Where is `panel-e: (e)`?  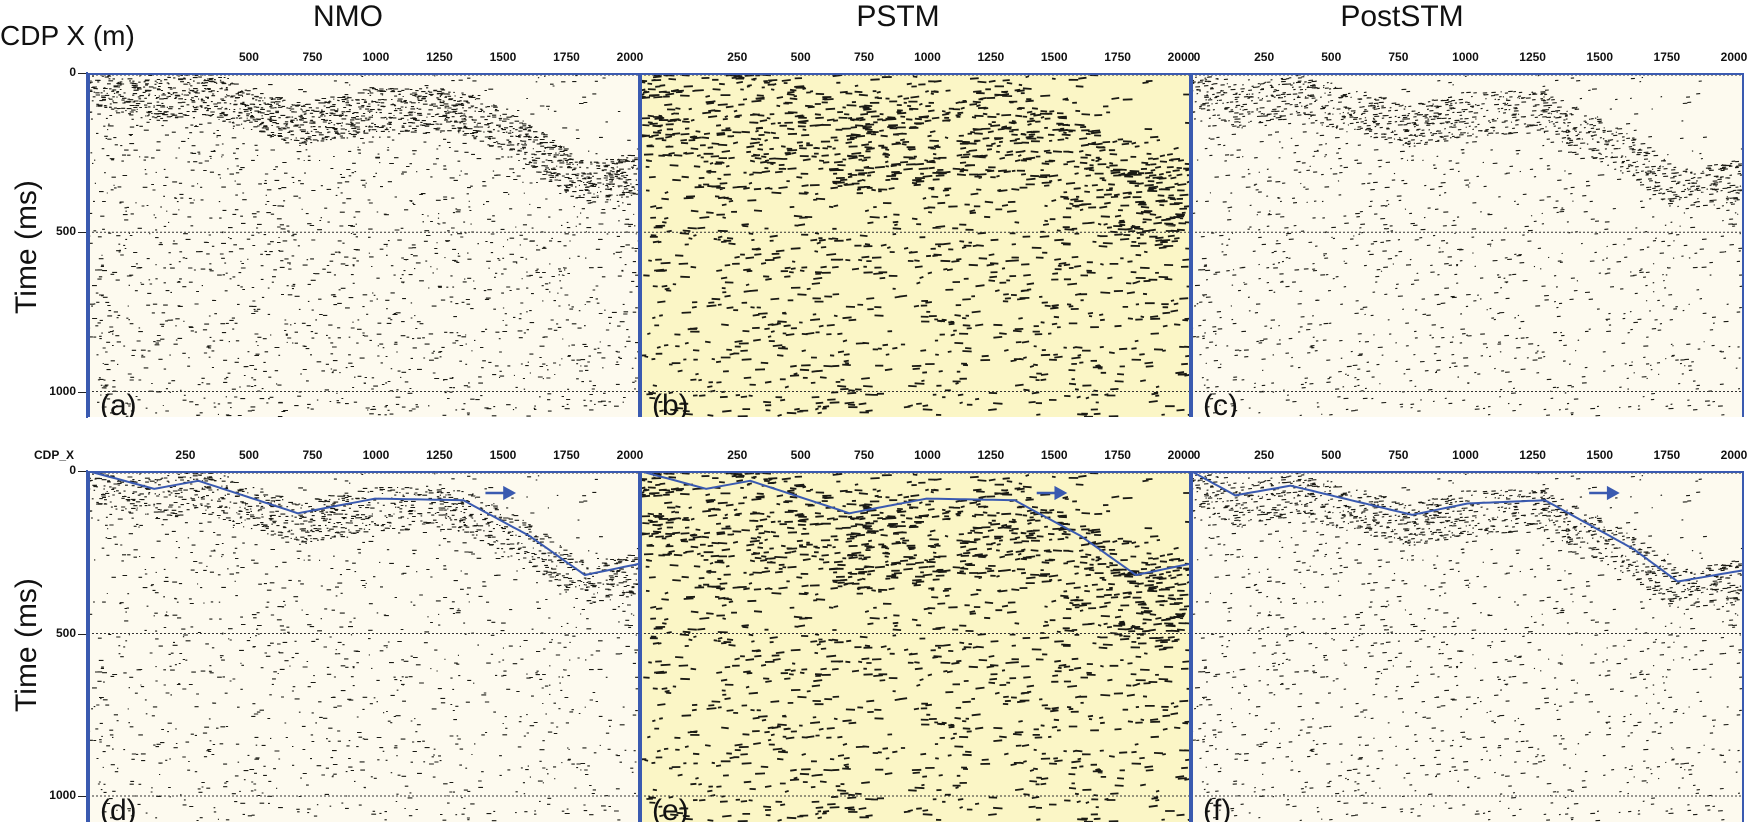 panel-e: (e) is located at coordinates (915, 646).